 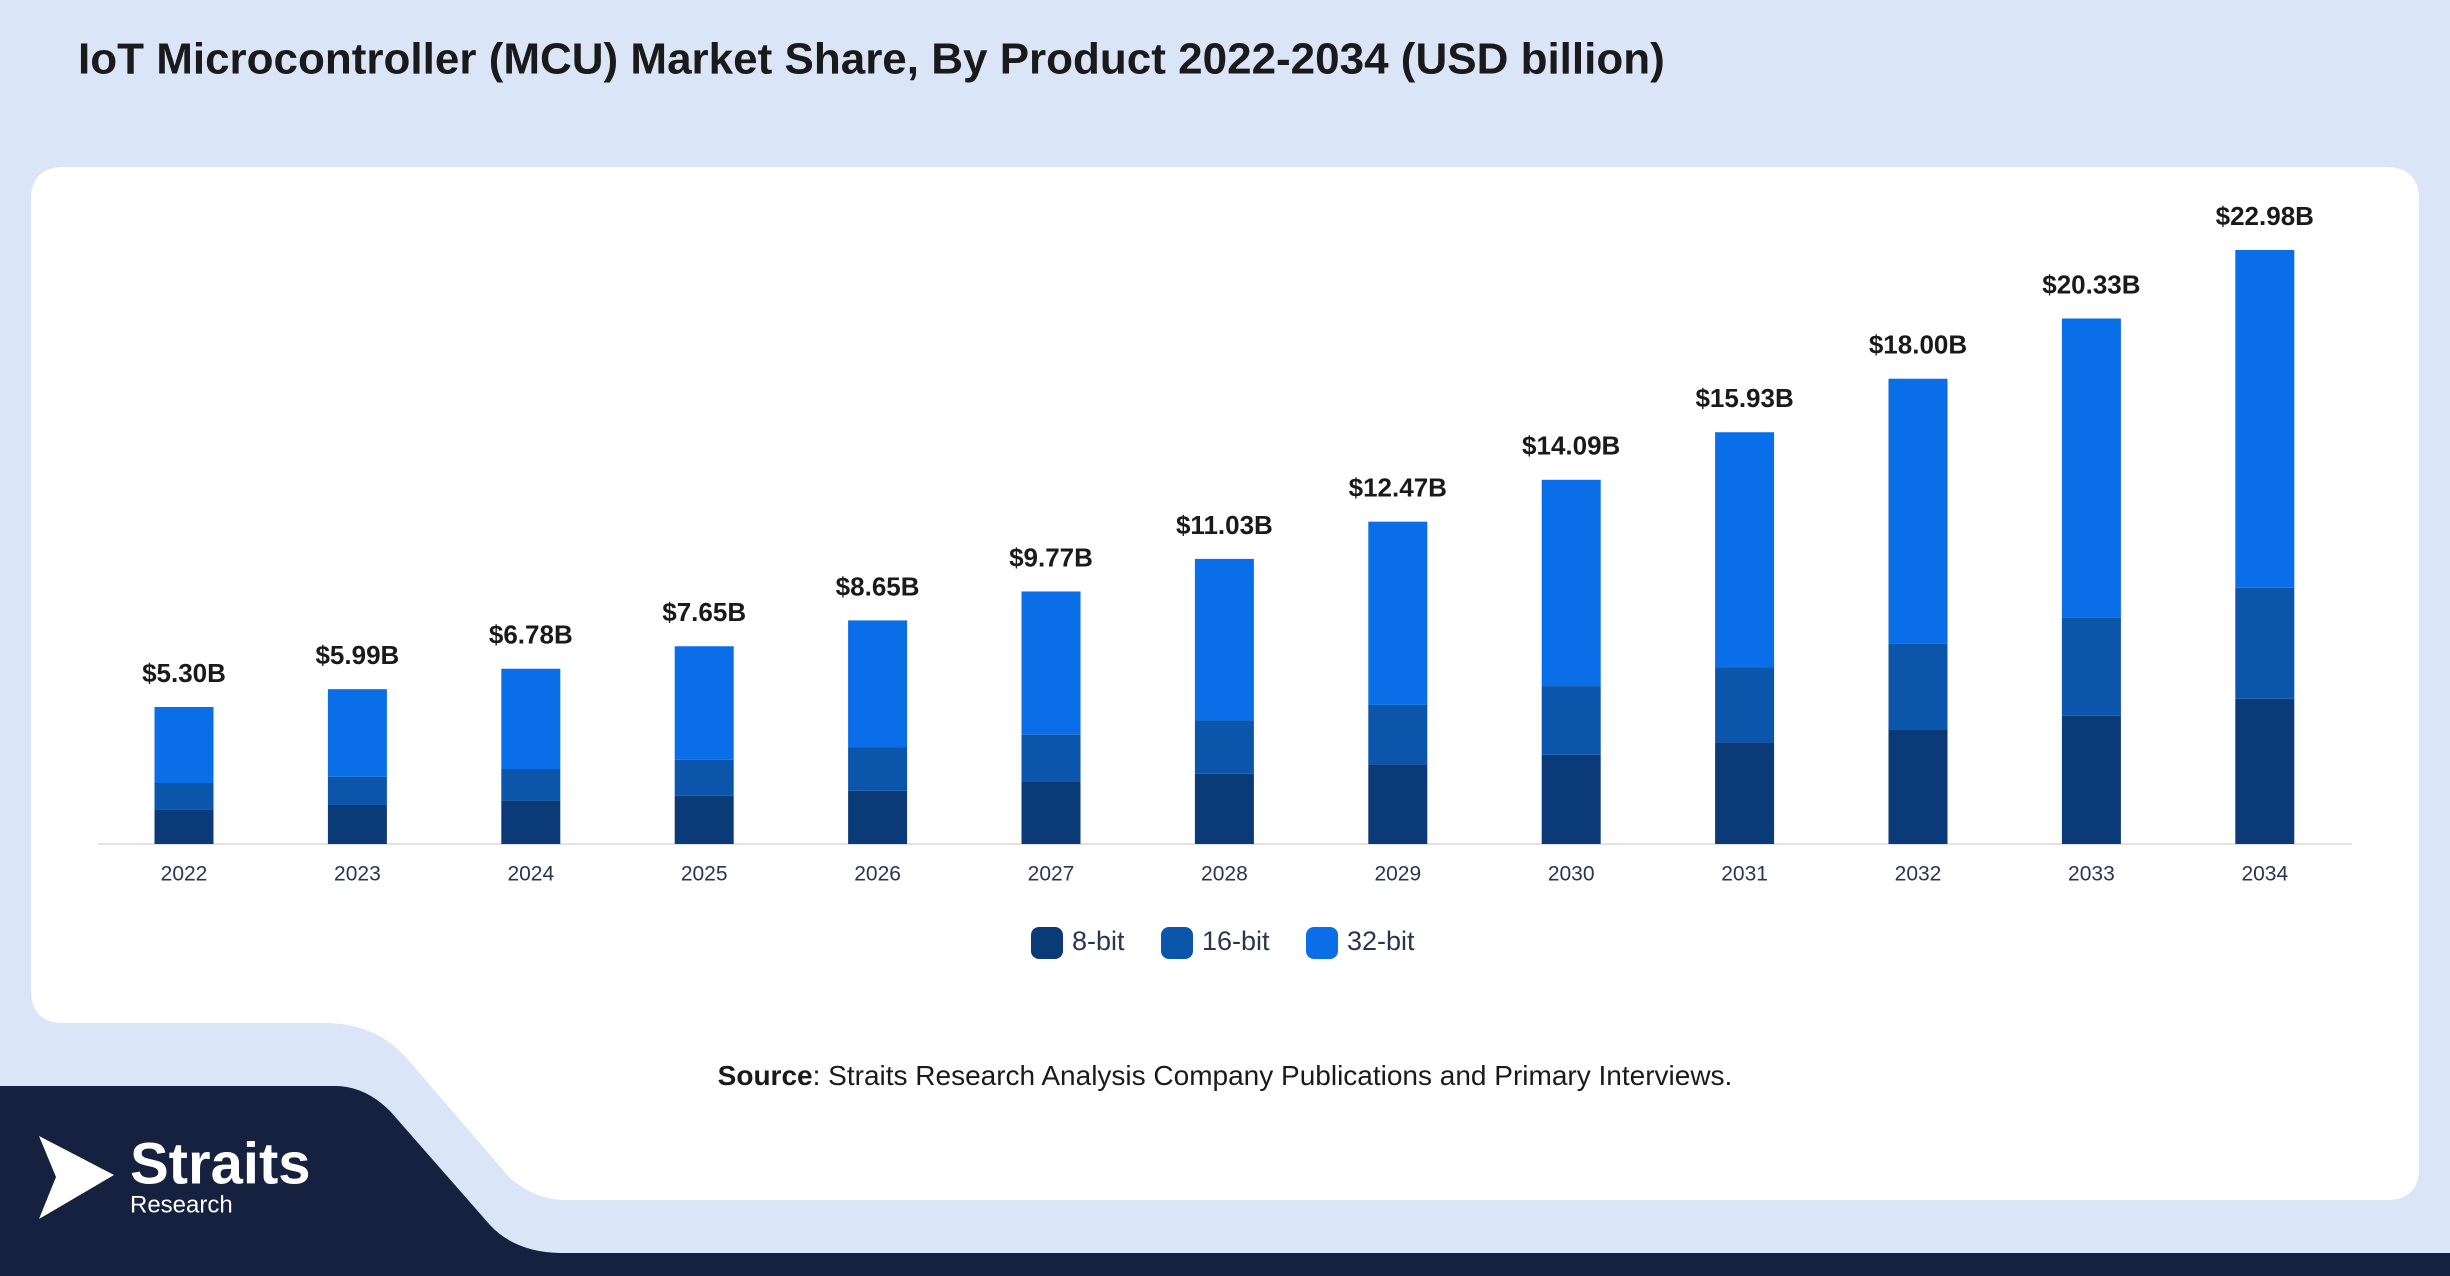 I want to click on total-label: $18.00B, so click(x=1918, y=345).